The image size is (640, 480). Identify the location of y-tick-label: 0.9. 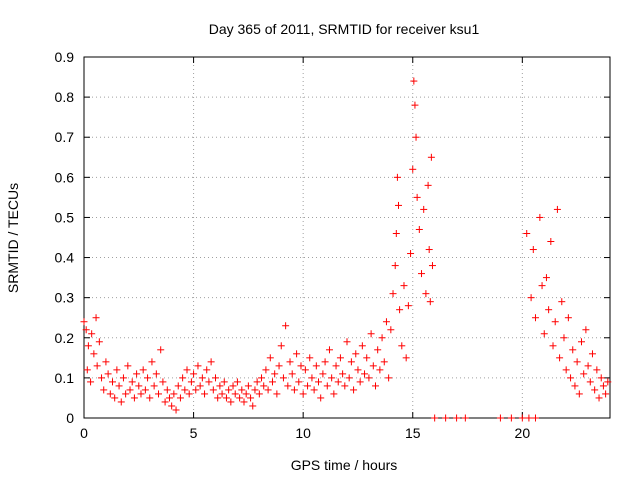
(65, 57).